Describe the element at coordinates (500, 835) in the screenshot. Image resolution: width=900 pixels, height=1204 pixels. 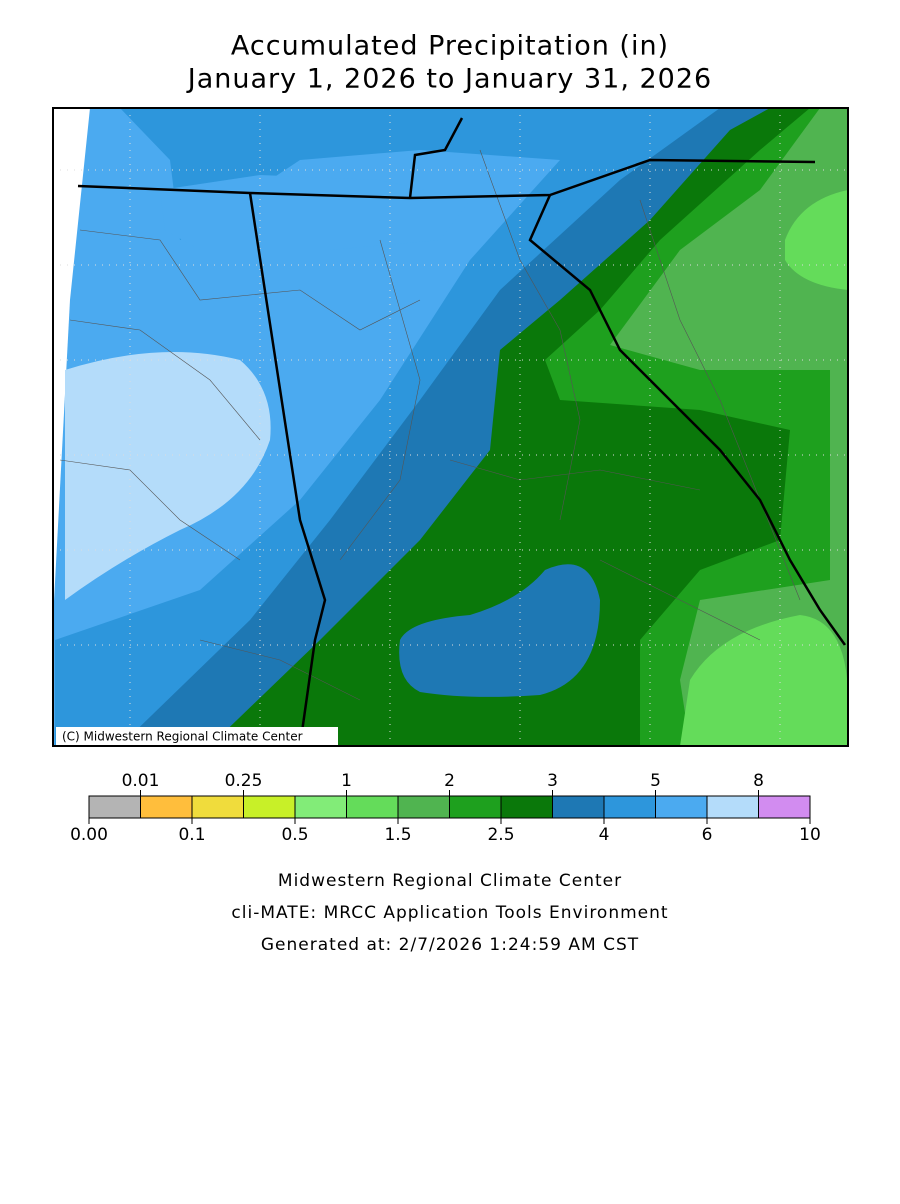
I see `legend-label: 2.5` at that location.